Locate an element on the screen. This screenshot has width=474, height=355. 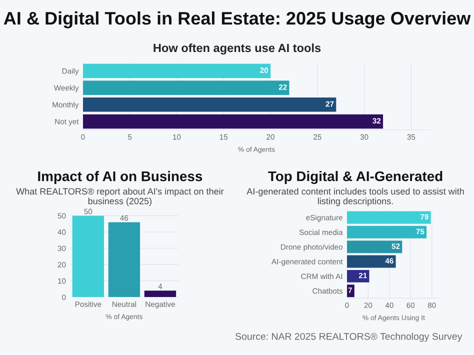
source-note: Source: NAR 2025 REALTORS® Technology Survey is located at coordinates (348, 337).